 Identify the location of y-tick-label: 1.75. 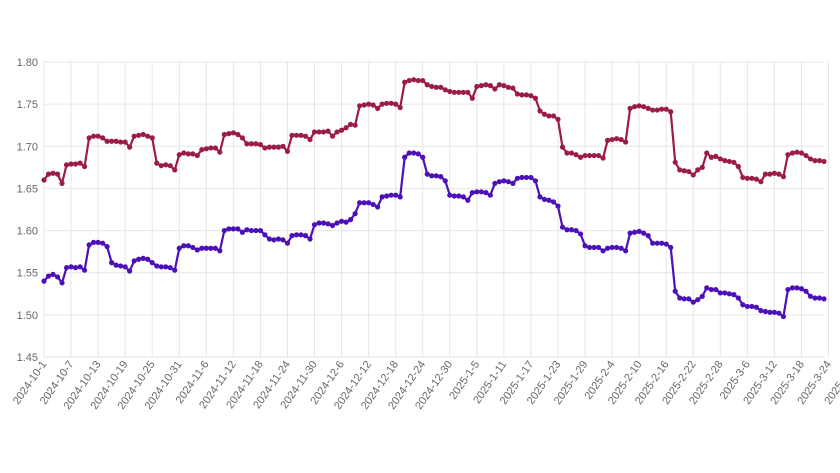
(27, 105).